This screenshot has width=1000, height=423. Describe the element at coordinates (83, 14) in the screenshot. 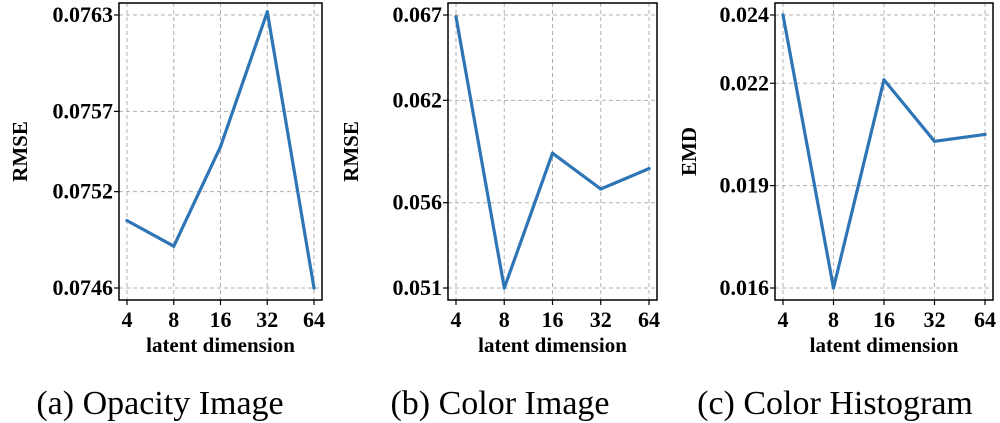

I see `y-tick-label: 0.0763` at that location.